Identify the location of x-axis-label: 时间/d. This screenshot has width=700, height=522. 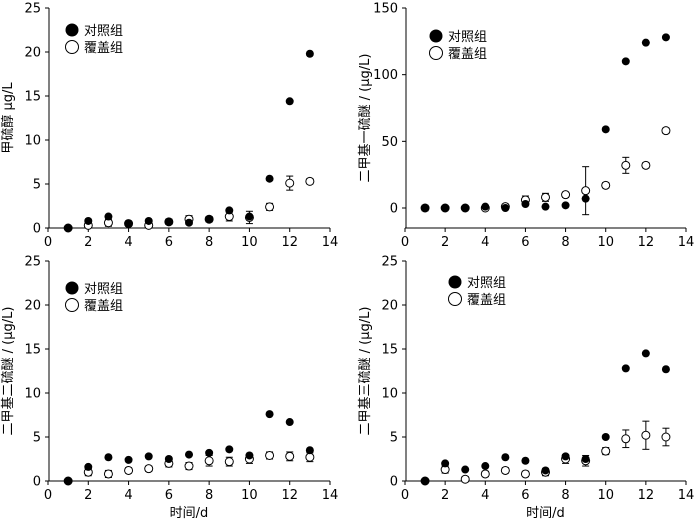
(189, 513).